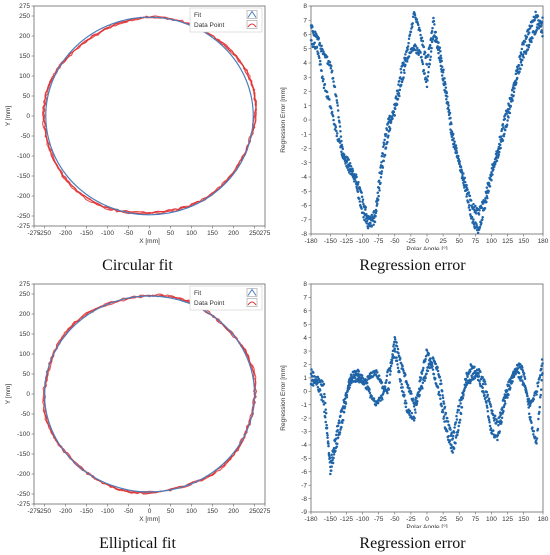  I want to click on x-tick-label: -100, so click(362, 241).